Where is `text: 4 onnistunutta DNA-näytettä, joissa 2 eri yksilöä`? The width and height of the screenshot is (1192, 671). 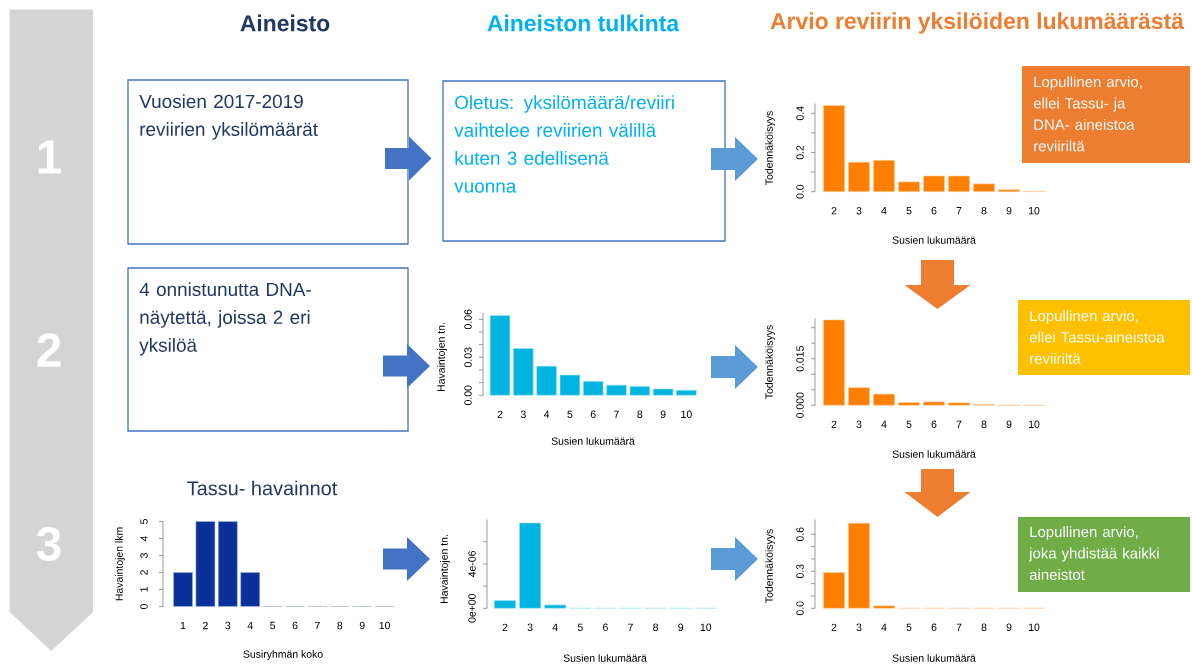 text: 4 onnistunutta DNA-näytettä, joissa 2 eri yksilöä is located at coordinates (225, 319).